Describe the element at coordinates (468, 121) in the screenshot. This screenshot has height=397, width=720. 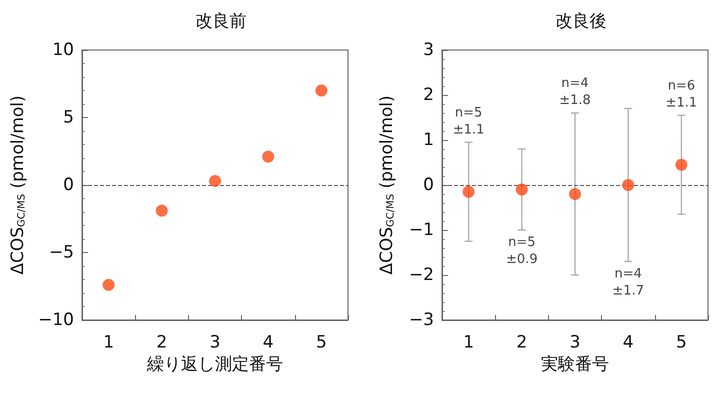
I see `annotation: n=5 ±1.1` at that location.